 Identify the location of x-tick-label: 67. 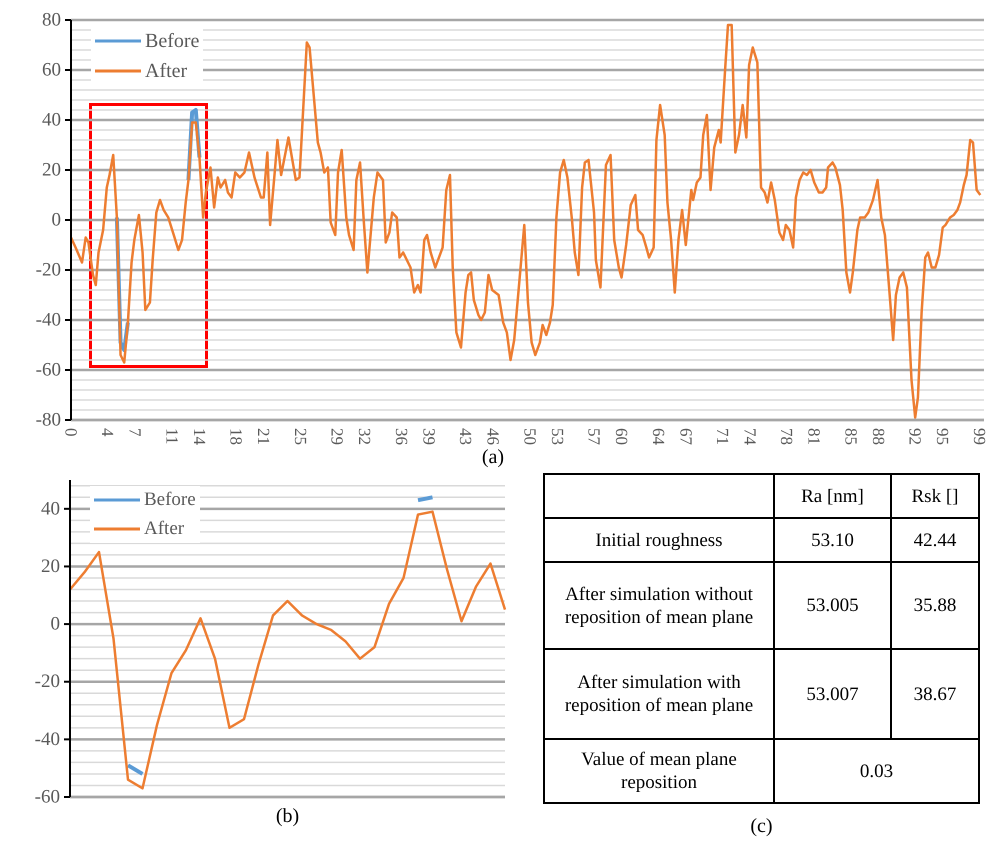
(686, 437).